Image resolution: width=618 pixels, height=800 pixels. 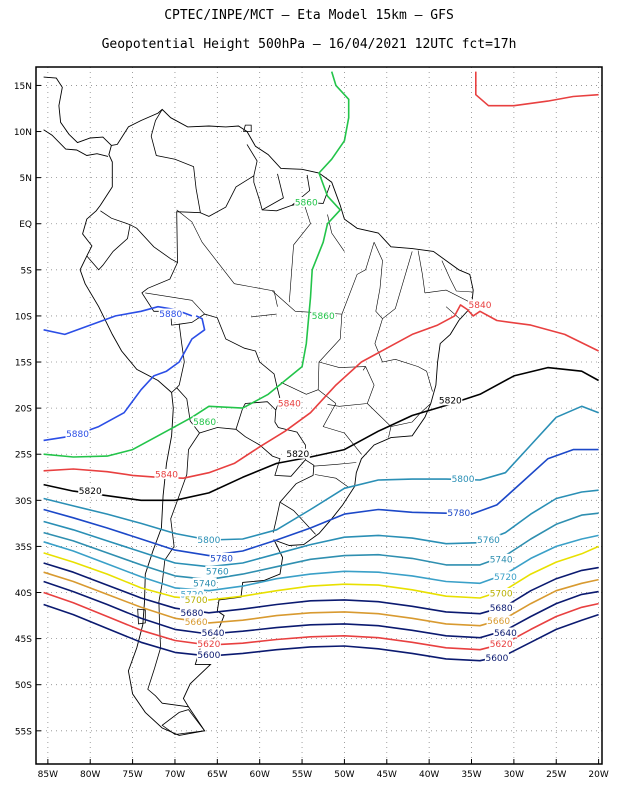 I want to click on contour-label-5780: 5780, so click(x=221, y=559).